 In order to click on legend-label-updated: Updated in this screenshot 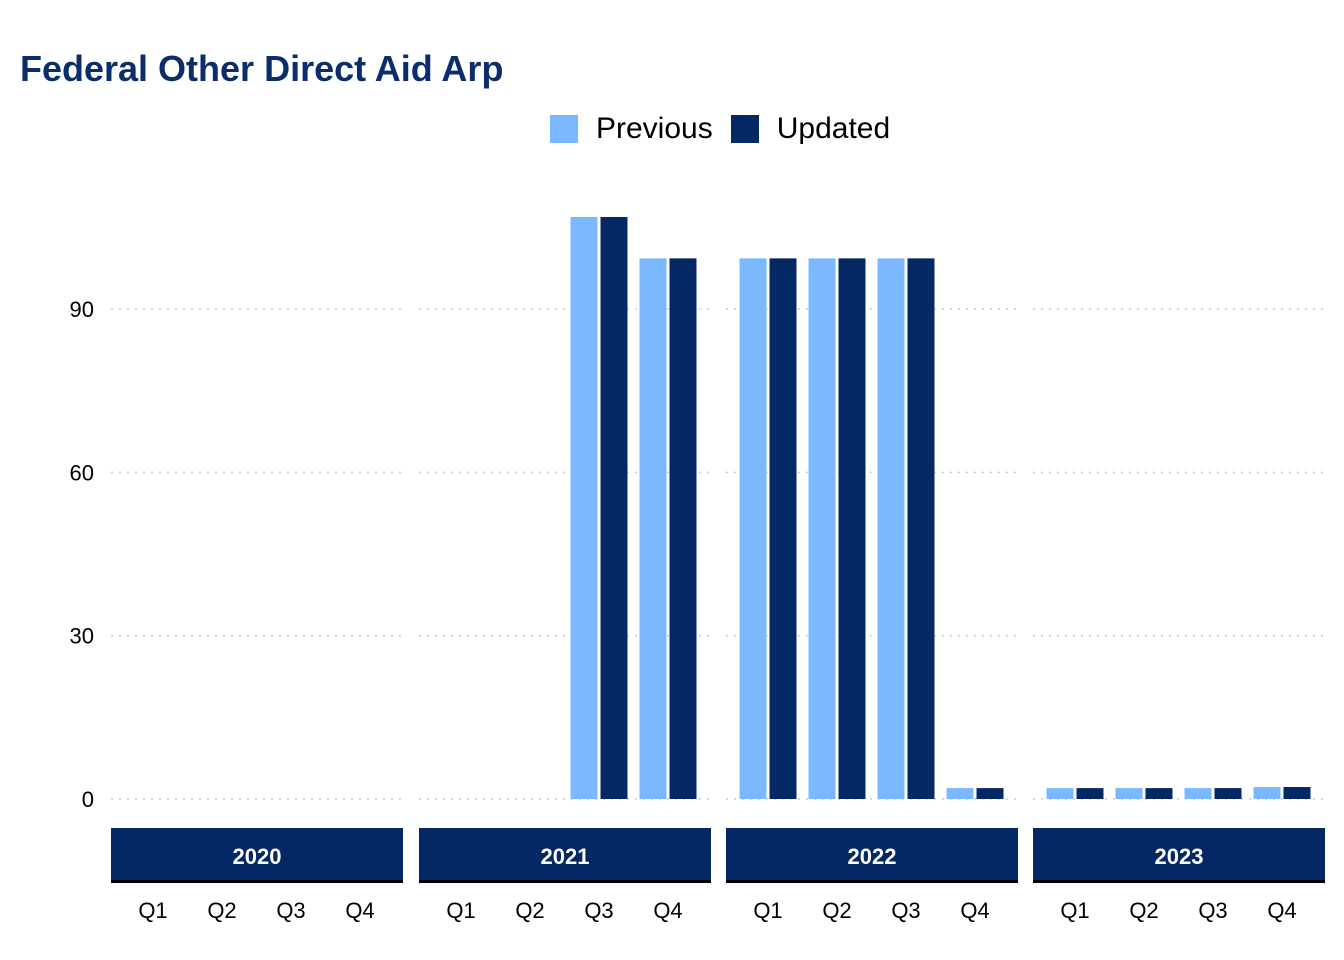, I will do `click(833, 128)`.